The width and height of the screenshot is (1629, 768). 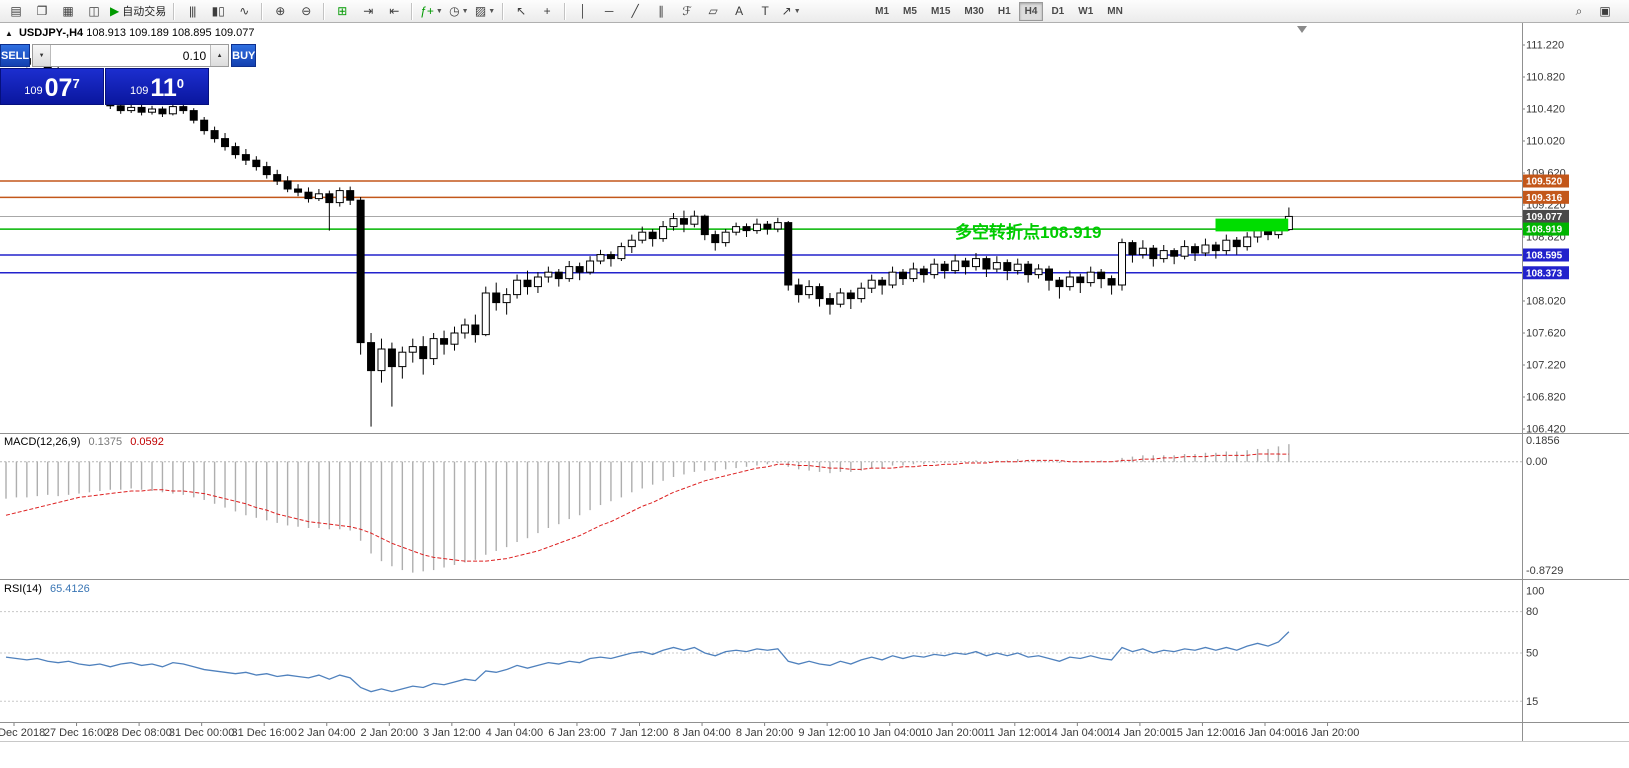 I want to click on svg-text: 110.820, so click(x=1545, y=78).